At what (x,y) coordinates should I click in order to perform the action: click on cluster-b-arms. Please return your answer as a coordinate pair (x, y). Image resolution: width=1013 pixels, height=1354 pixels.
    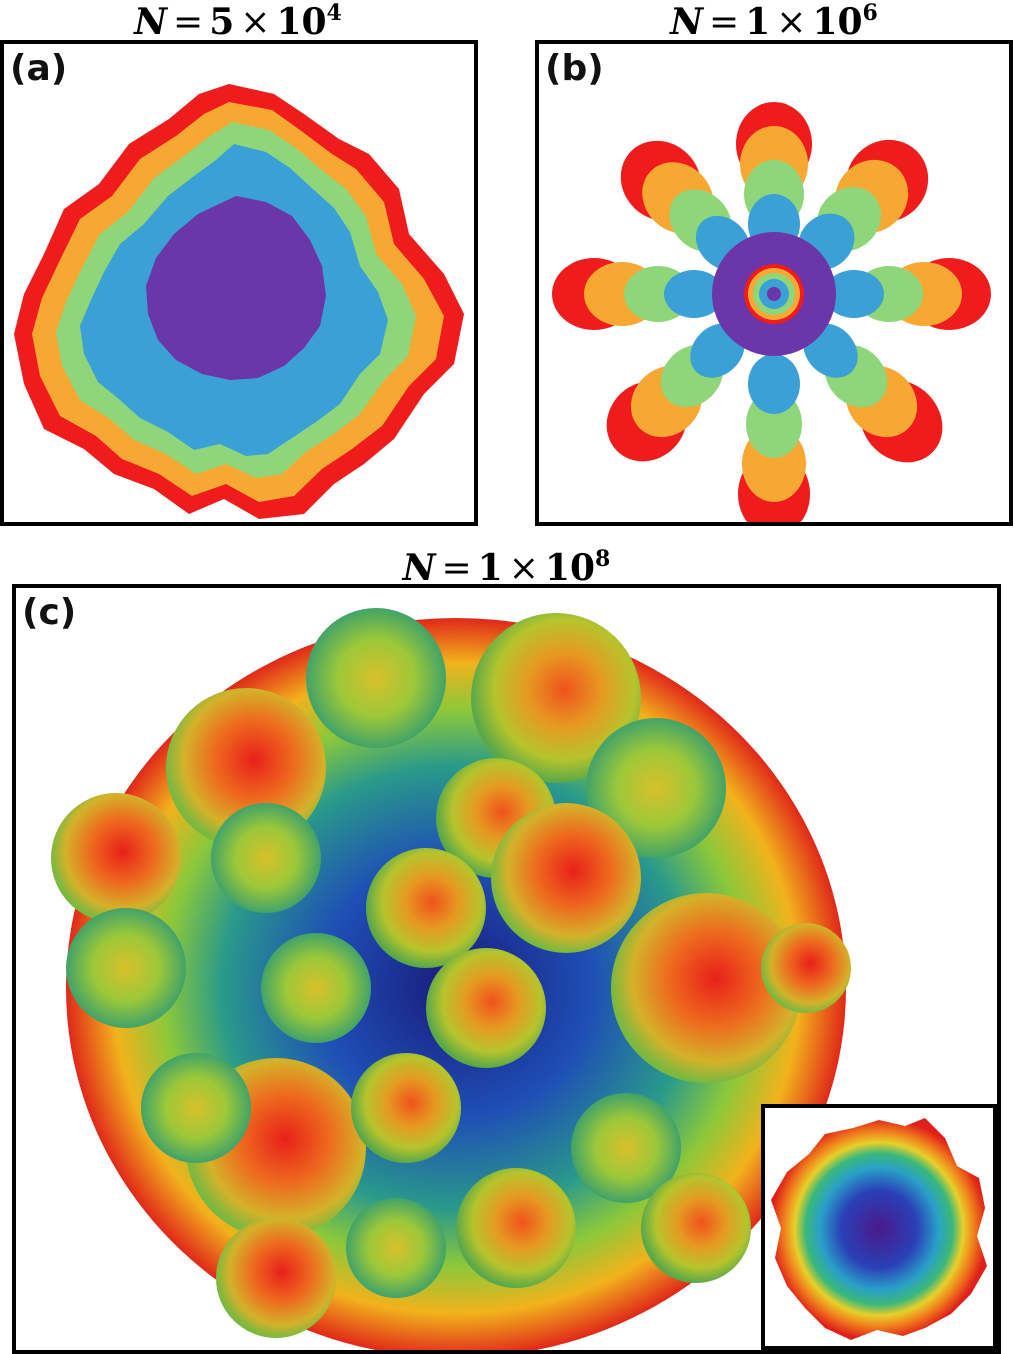
    Looking at the image, I should click on (771, 312).